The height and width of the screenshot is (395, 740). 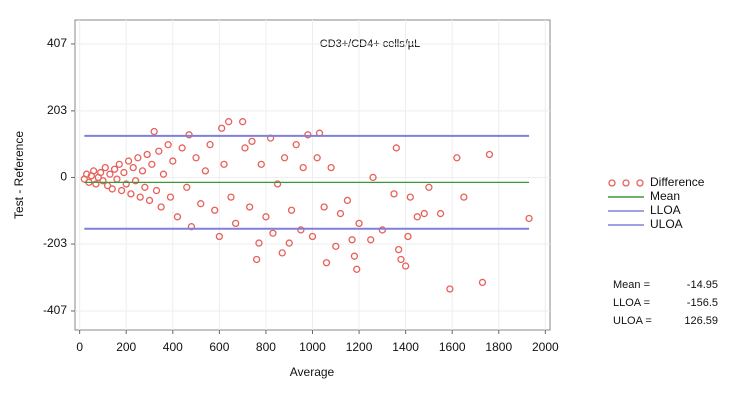 What do you see at coordinates (665, 196) in the screenshot?
I see `legend-label: Mean` at bounding box center [665, 196].